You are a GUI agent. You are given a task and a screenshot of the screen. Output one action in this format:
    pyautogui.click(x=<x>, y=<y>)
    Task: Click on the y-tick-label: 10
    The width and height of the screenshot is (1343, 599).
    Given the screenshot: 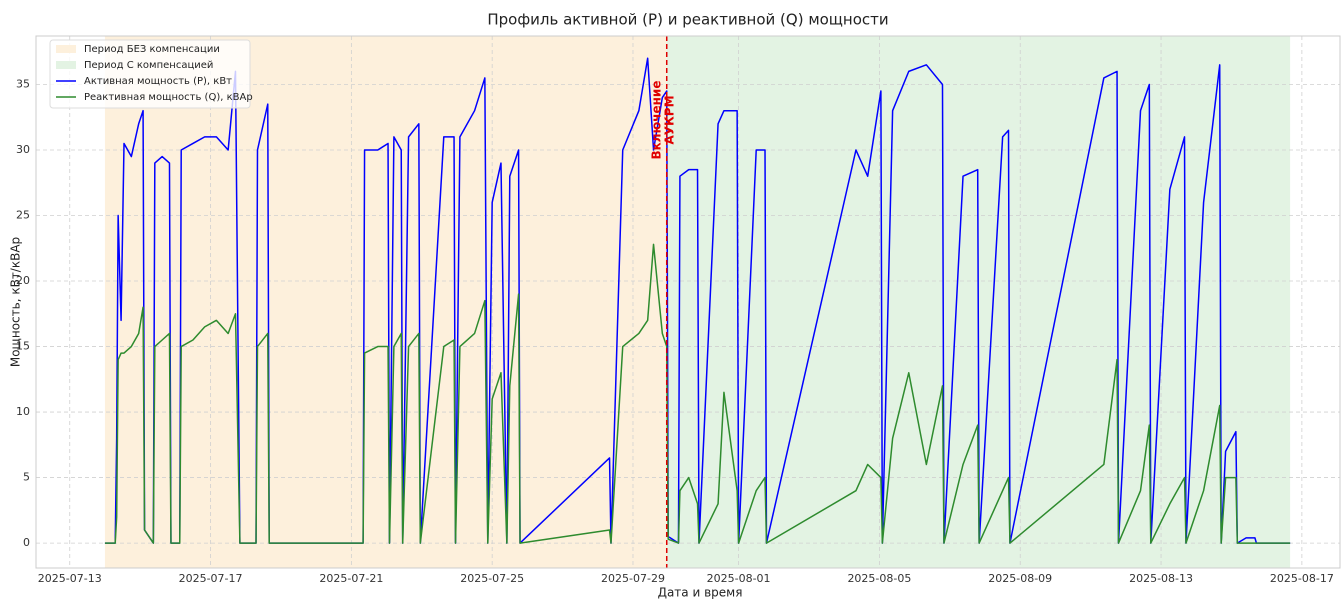 What is the action you would take?
    pyautogui.click(x=23, y=411)
    